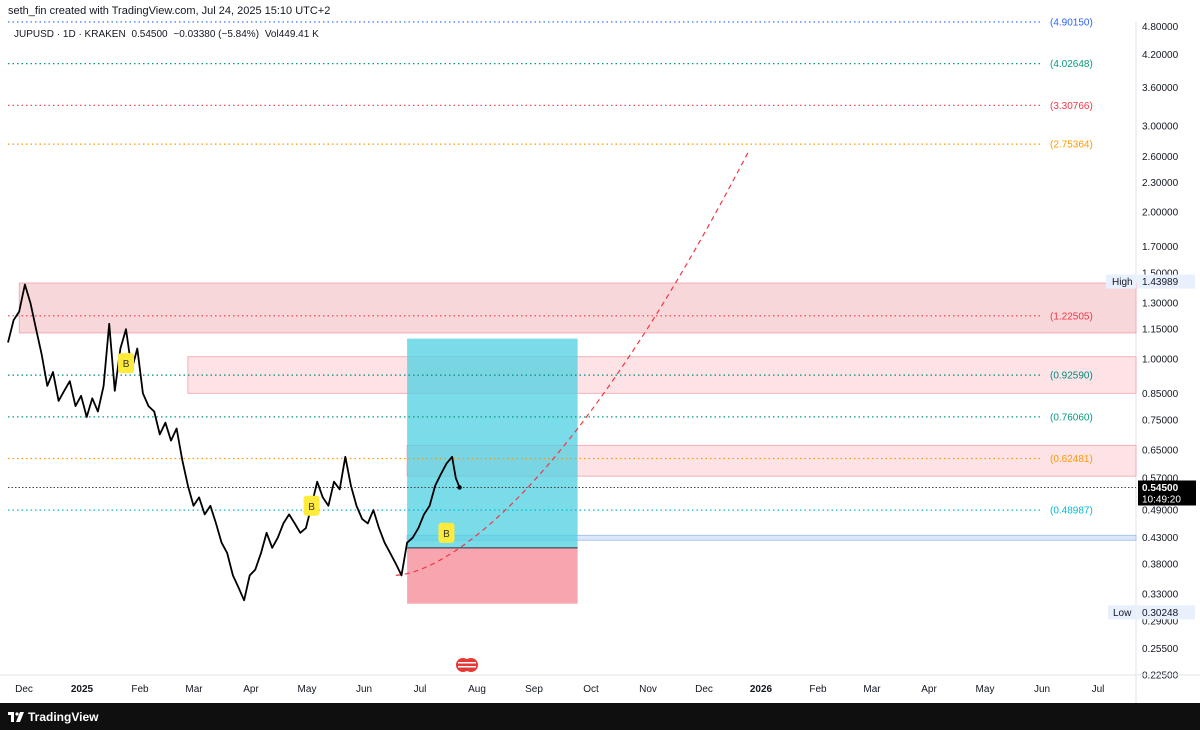 This screenshot has width=1200, height=730. I want to click on price-axis-tick: 1.15000, so click(1160, 330).